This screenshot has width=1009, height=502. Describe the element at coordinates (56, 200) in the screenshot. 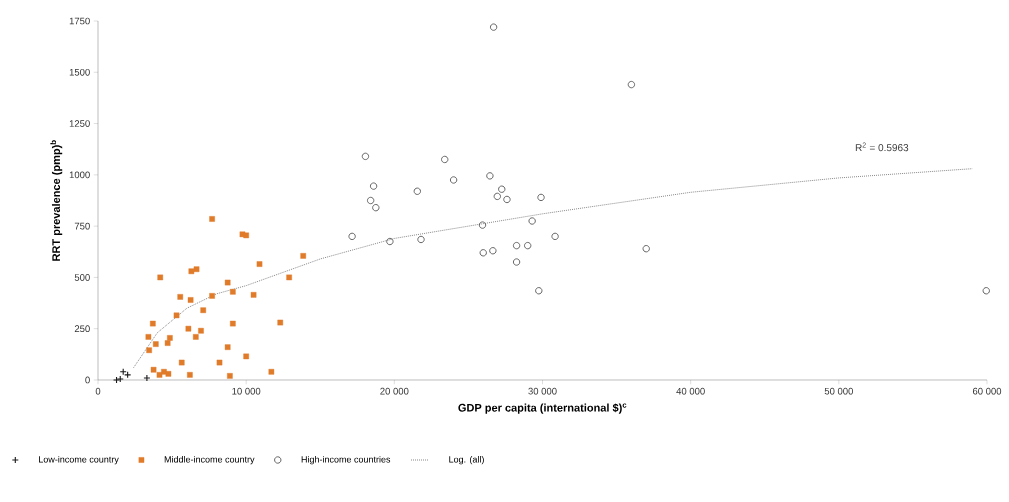

I see `y-axis-title: RRT prevalence (pmp)$^{b}$` at that location.